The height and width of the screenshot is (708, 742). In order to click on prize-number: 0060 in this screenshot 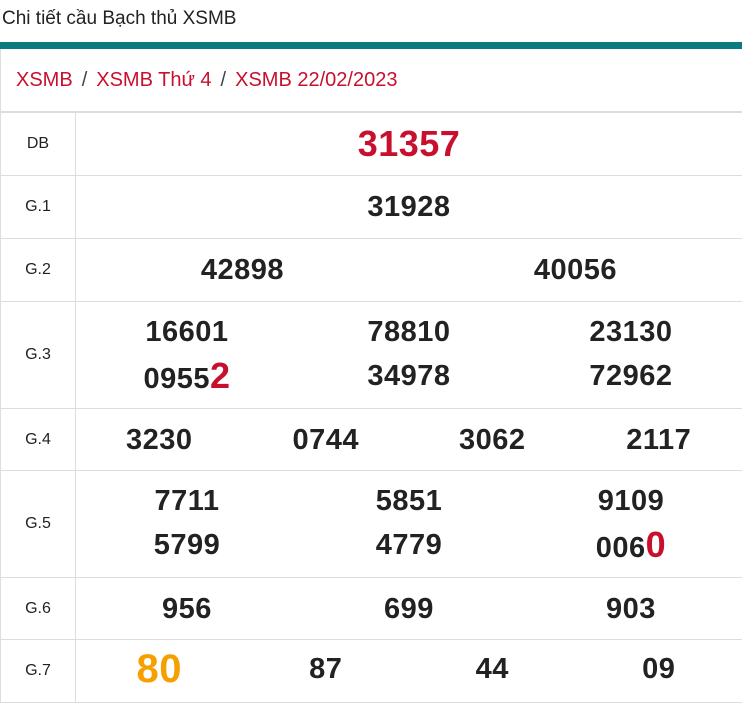, I will do `click(631, 546)`.